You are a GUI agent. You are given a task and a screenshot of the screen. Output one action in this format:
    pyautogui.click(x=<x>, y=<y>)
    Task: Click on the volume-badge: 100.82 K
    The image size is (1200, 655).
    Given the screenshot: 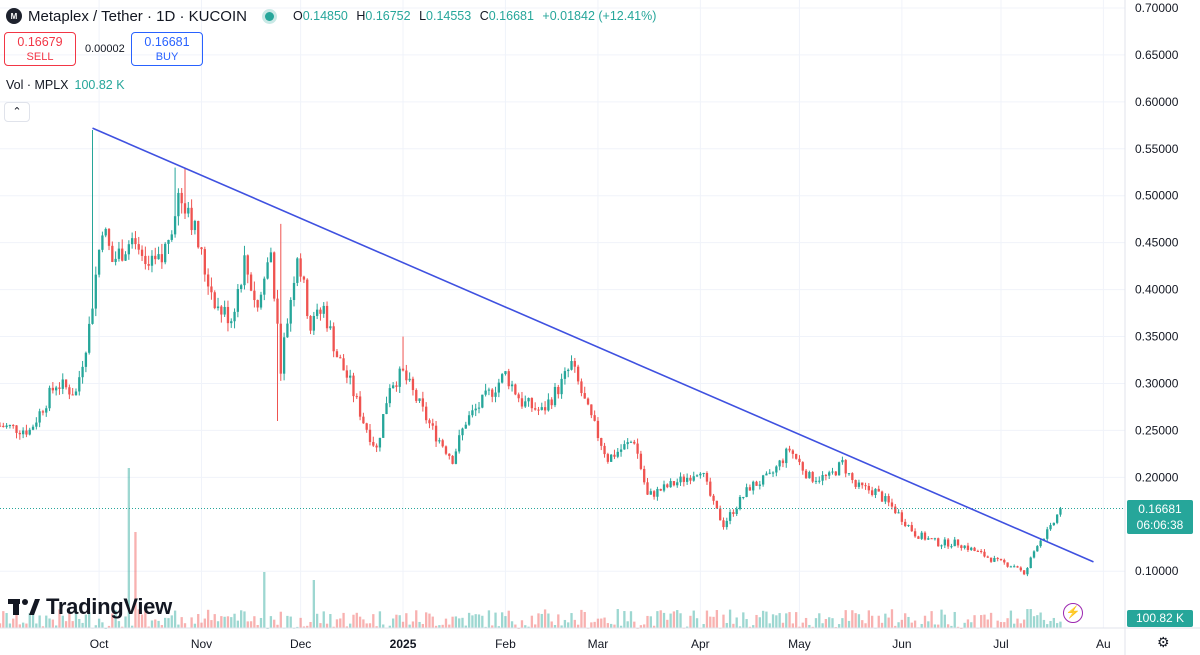 What is the action you would take?
    pyautogui.click(x=1160, y=618)
    